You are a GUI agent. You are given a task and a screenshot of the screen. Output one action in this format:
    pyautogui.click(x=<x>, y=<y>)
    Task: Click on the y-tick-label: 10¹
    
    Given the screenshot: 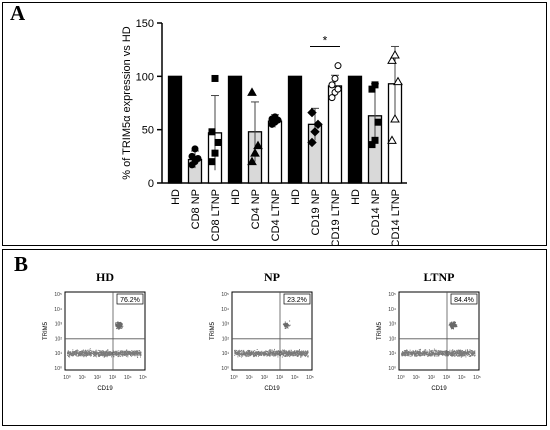 What is the action you would take?
    pyautogui.click(x=226, y=354)
    